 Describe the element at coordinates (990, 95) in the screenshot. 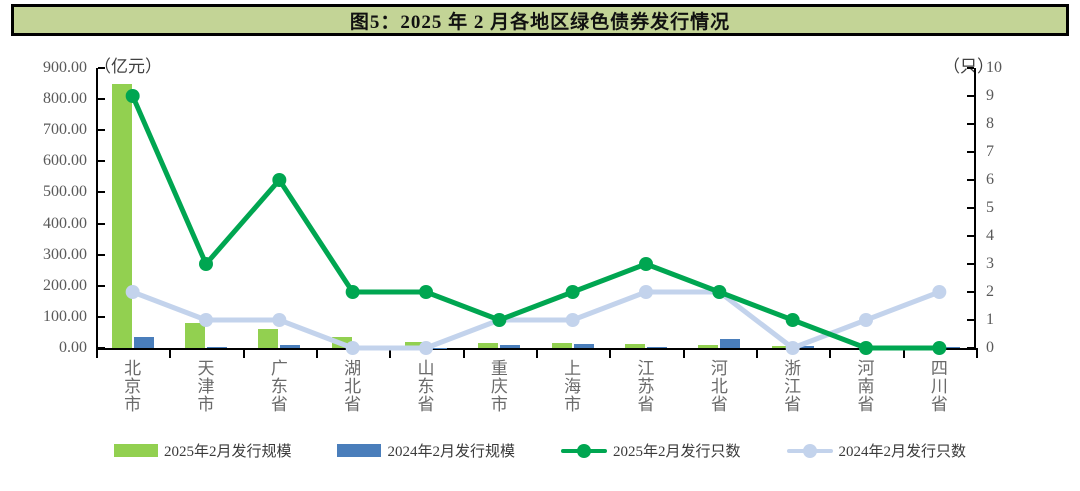

I see `y2-tick-label: 9` at that location.